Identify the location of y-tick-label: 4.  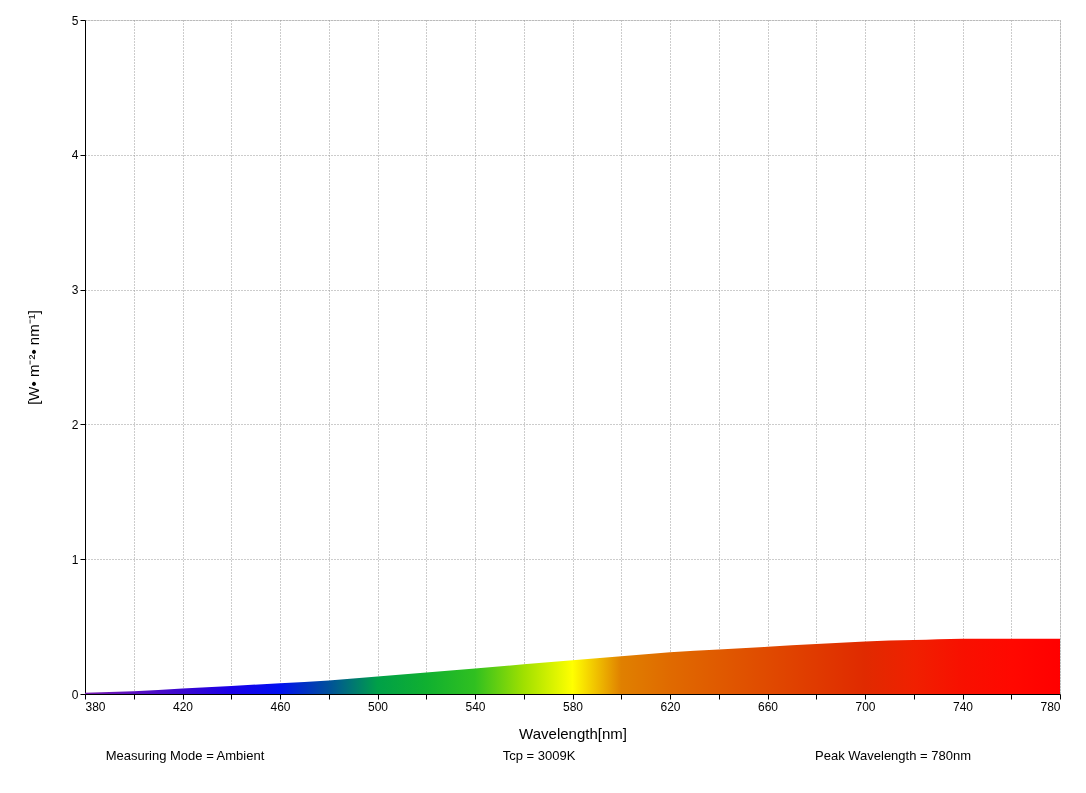
(75, 155).